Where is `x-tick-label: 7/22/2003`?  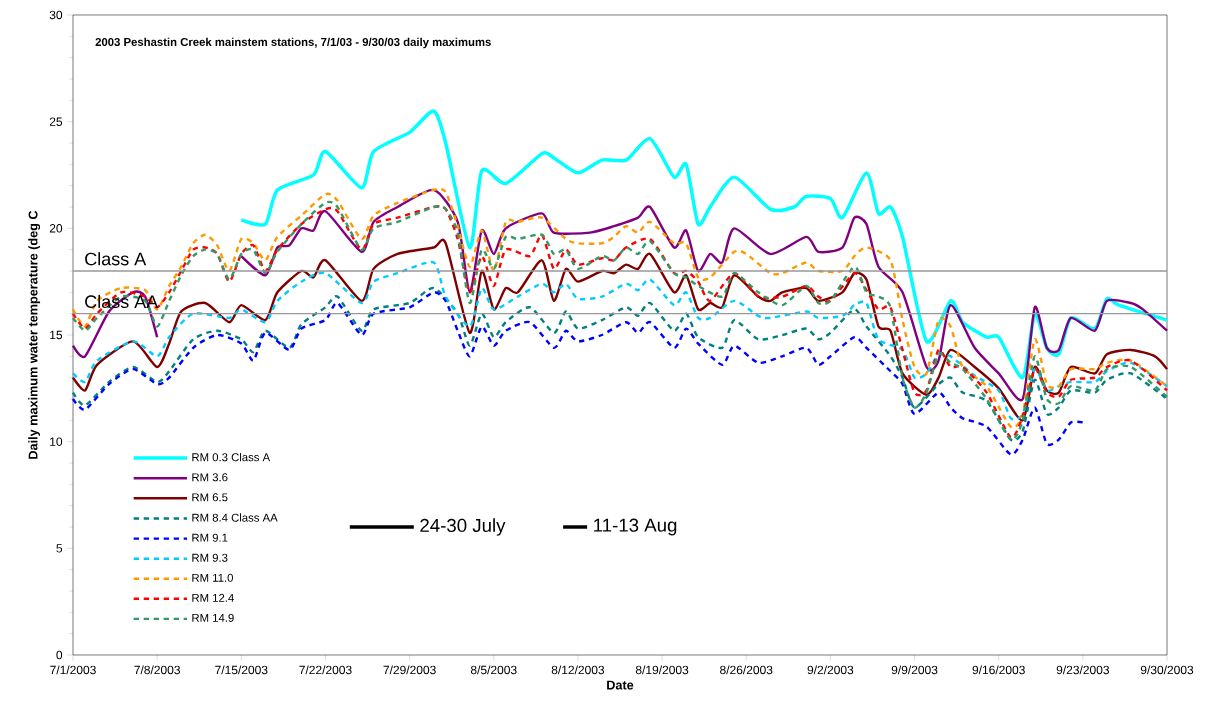 x-tick-label: 7/22/2003 is located at coordinates (325, 670).